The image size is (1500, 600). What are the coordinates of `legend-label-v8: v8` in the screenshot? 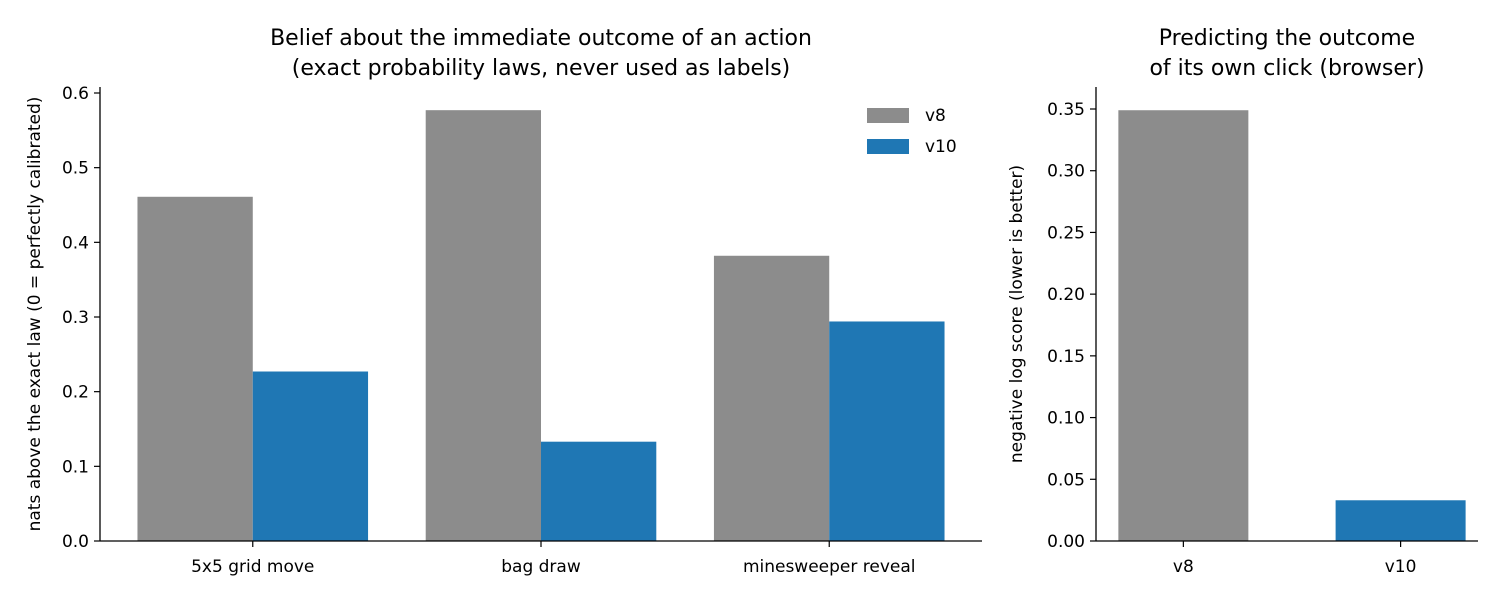 It's located at (935, 116).